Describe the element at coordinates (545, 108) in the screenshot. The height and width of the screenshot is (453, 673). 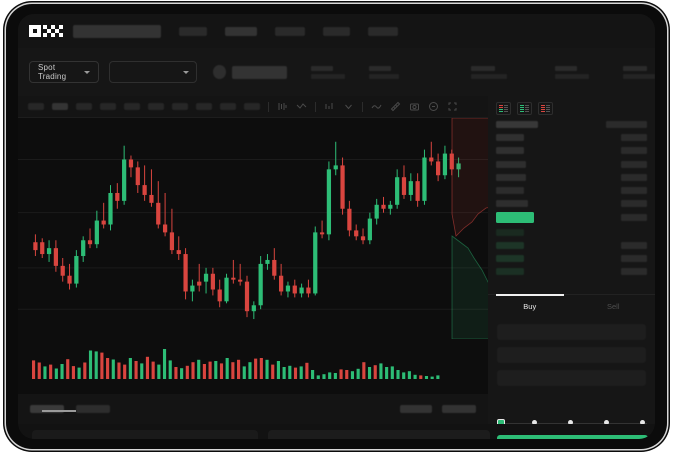
I see `orderbook-asks-icon` at that location.